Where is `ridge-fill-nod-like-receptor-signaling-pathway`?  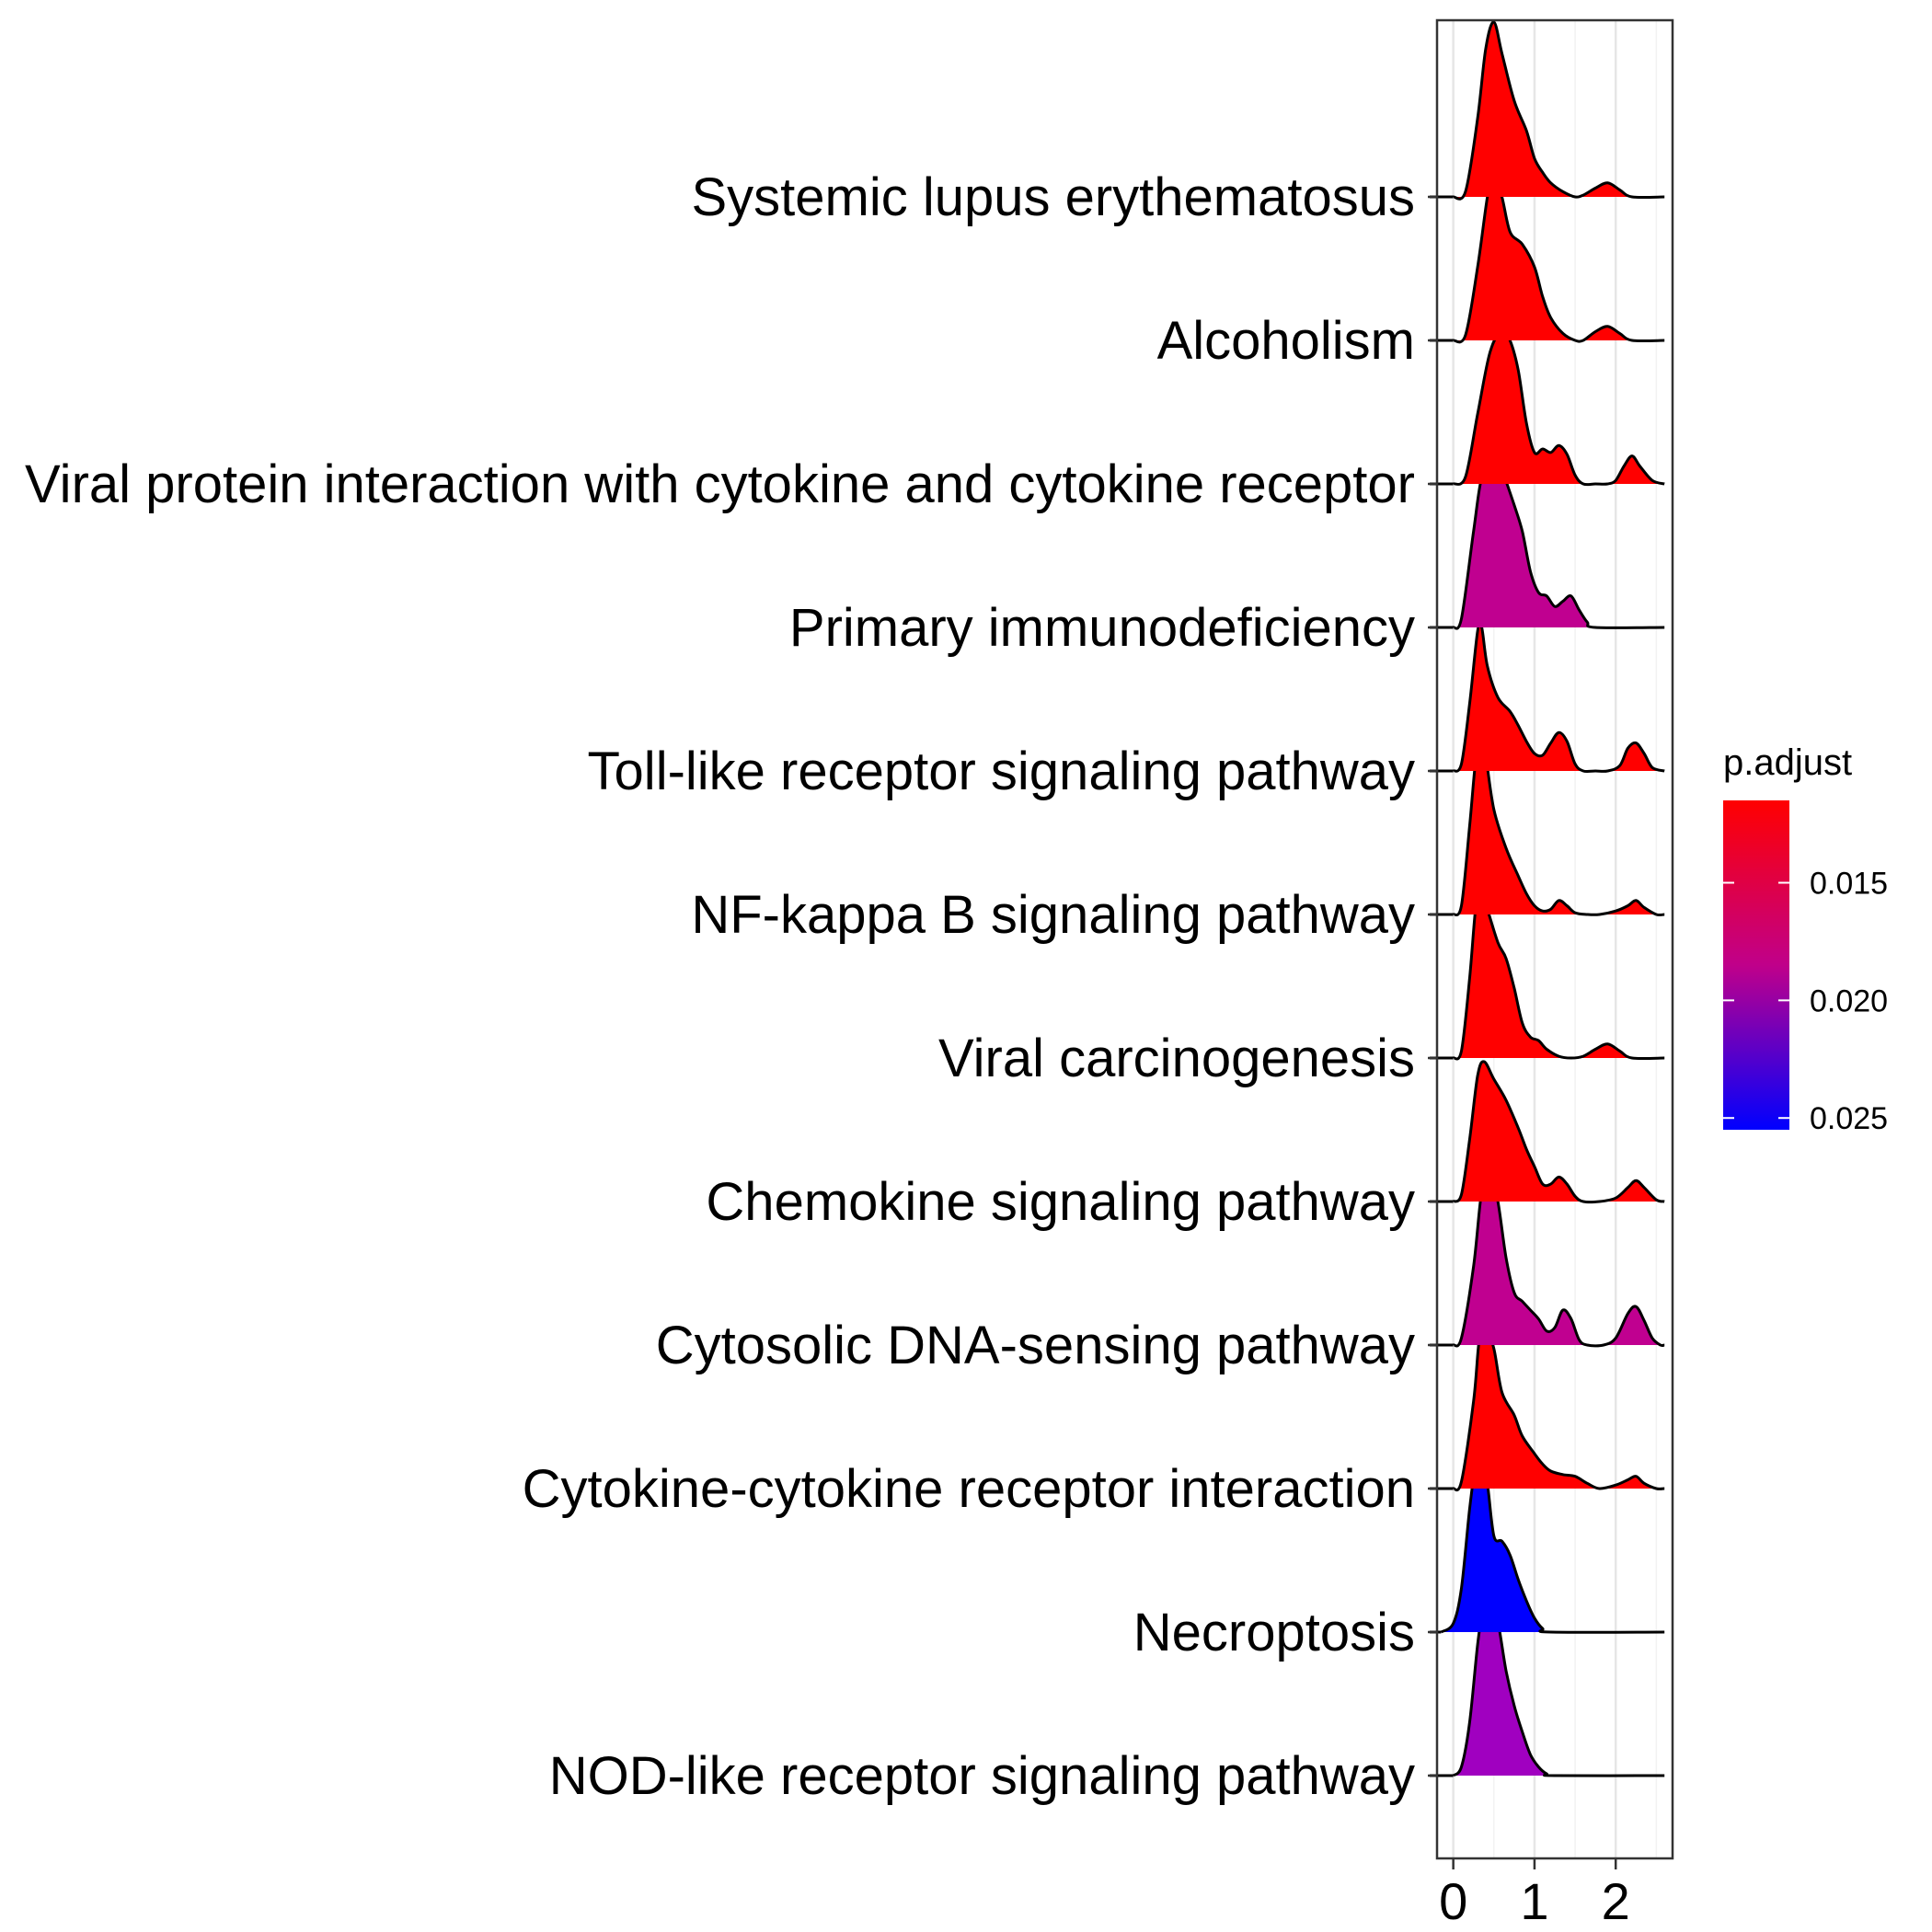
ridge-fill-nod-like-receptor-signaling-pathway is located at coordinates (1559, 1684).